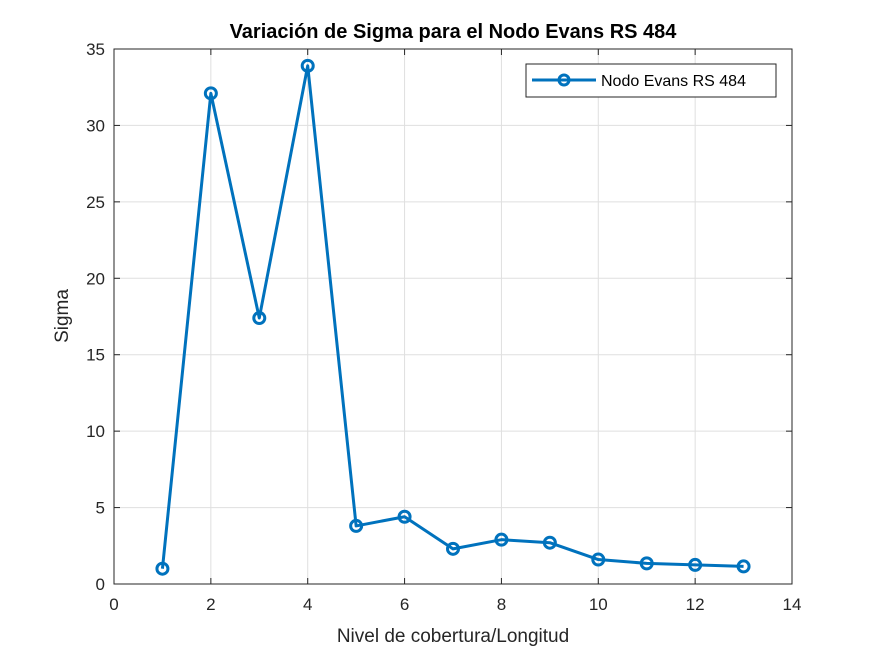 The image size is (875, 656). What do you see at coordinates (95, 355) in the screenshot?
I see `y-tick-label: 15` at bounding box center [95, 355].